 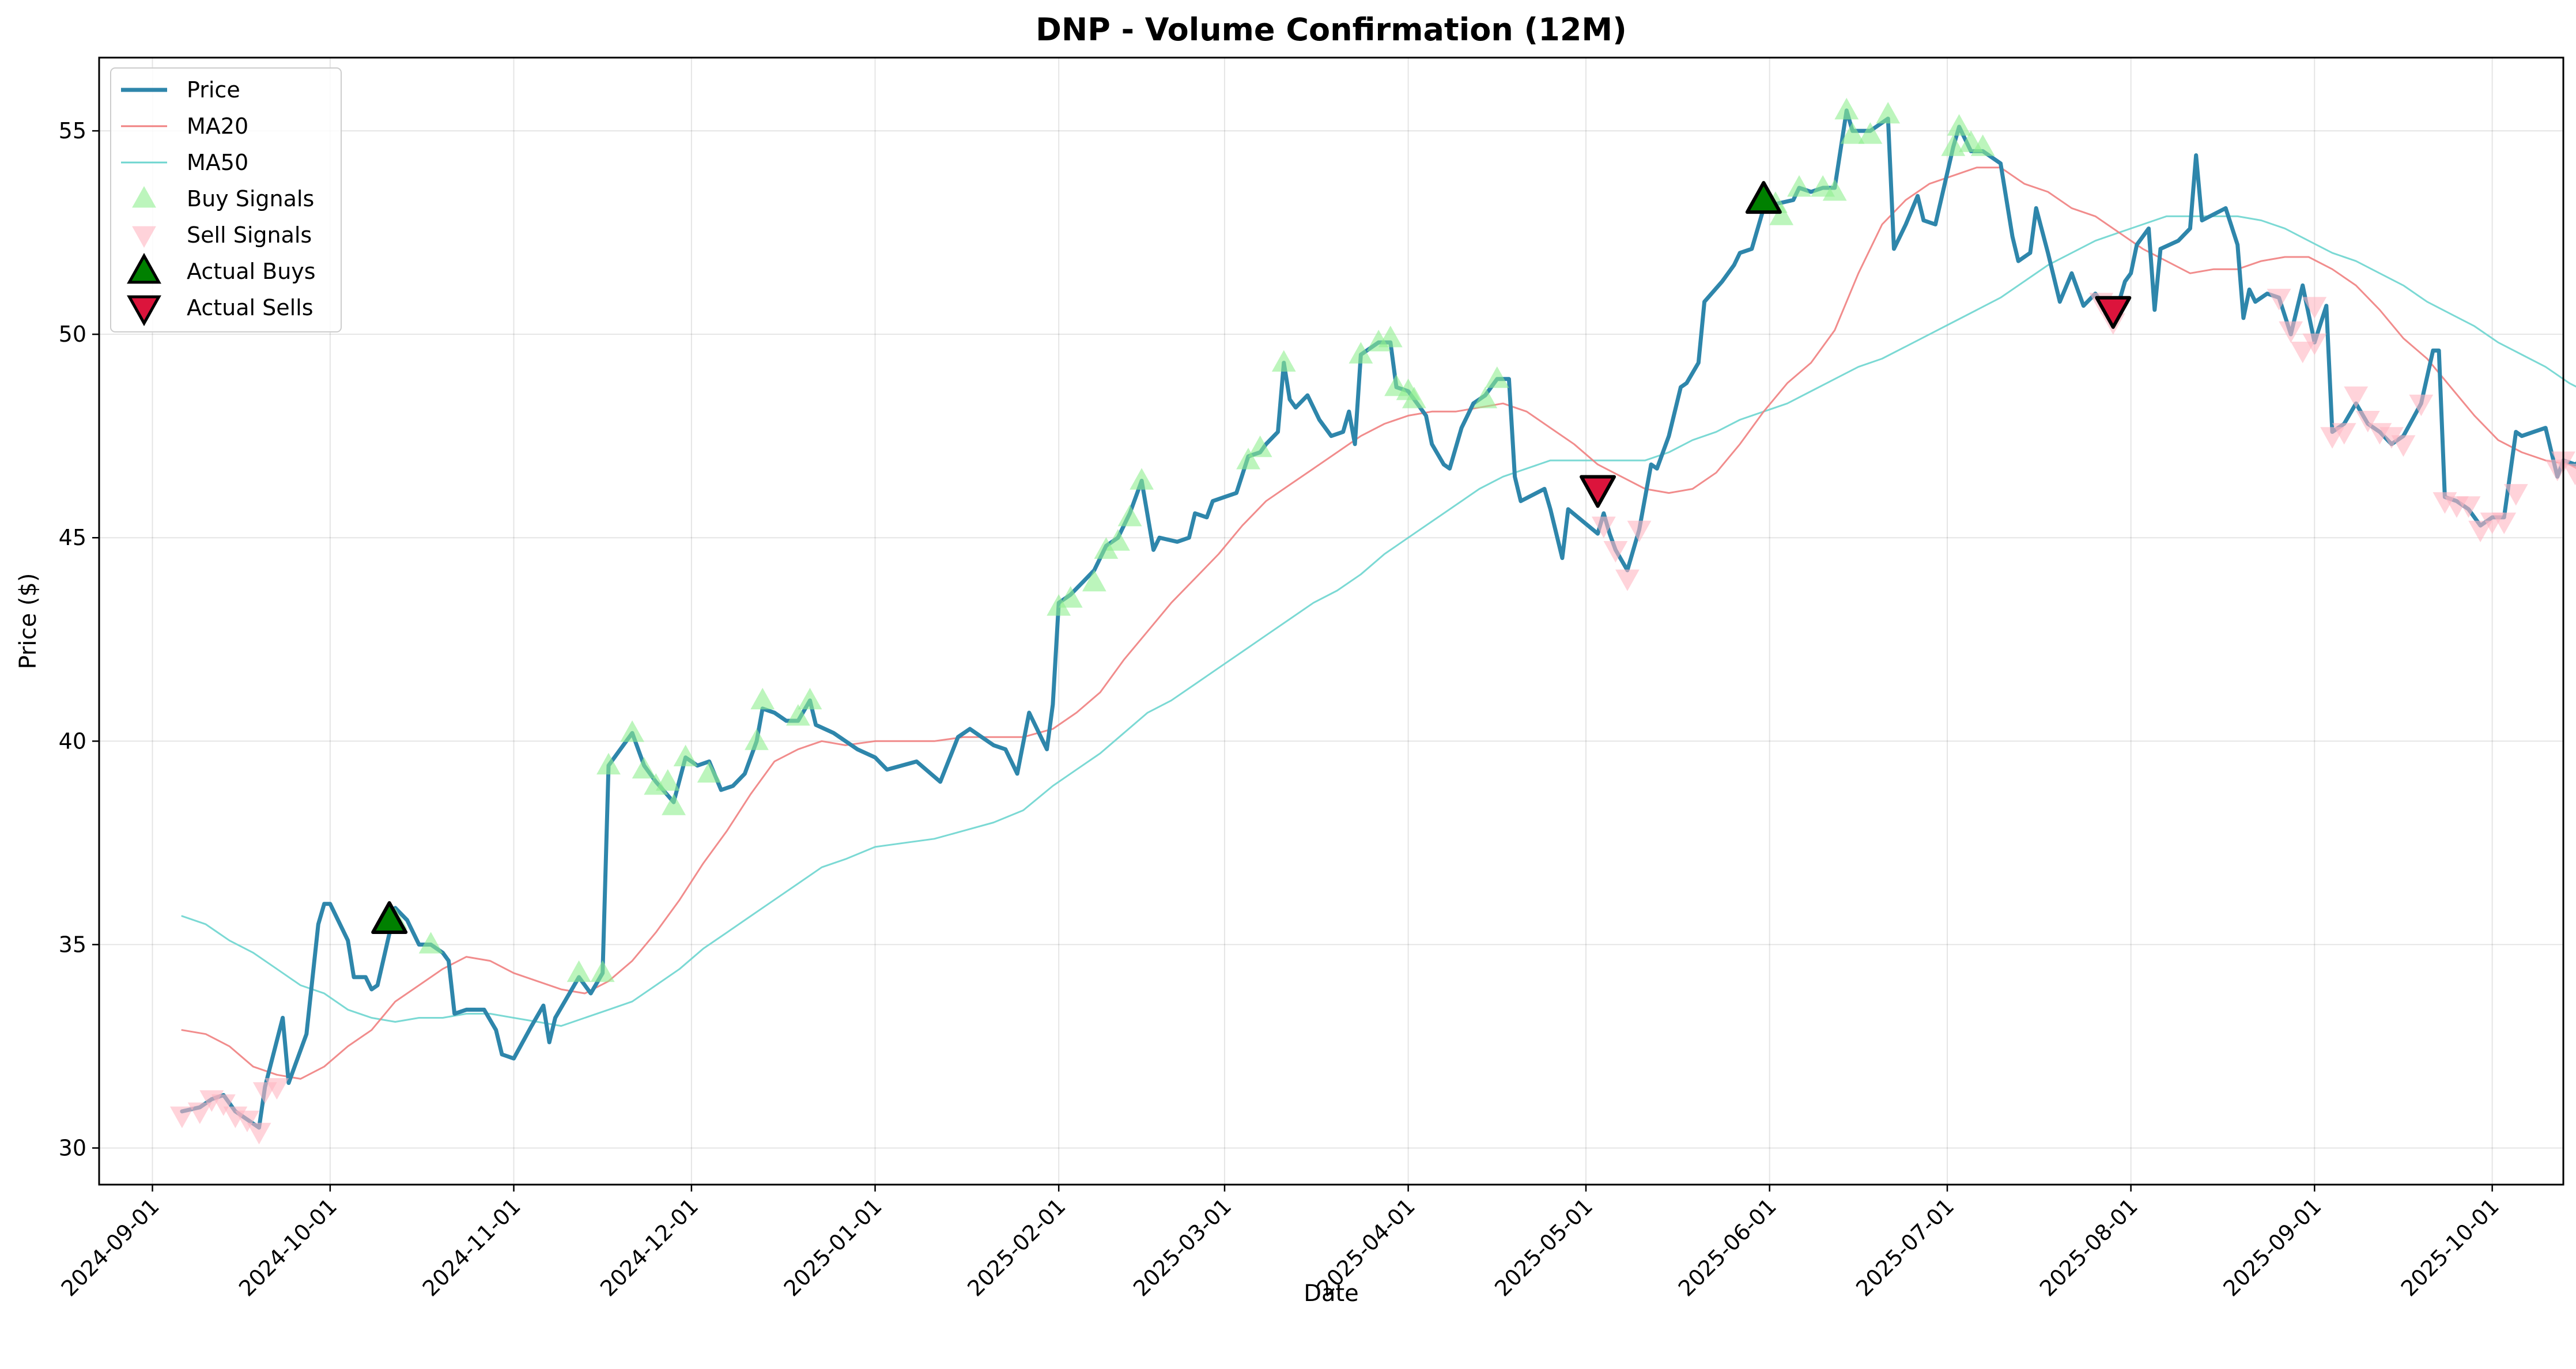 What do you see at coordinates (72, 1147) in the screenshot?
I see `y-tick-label: 30` at bounding box center [72, 1147].